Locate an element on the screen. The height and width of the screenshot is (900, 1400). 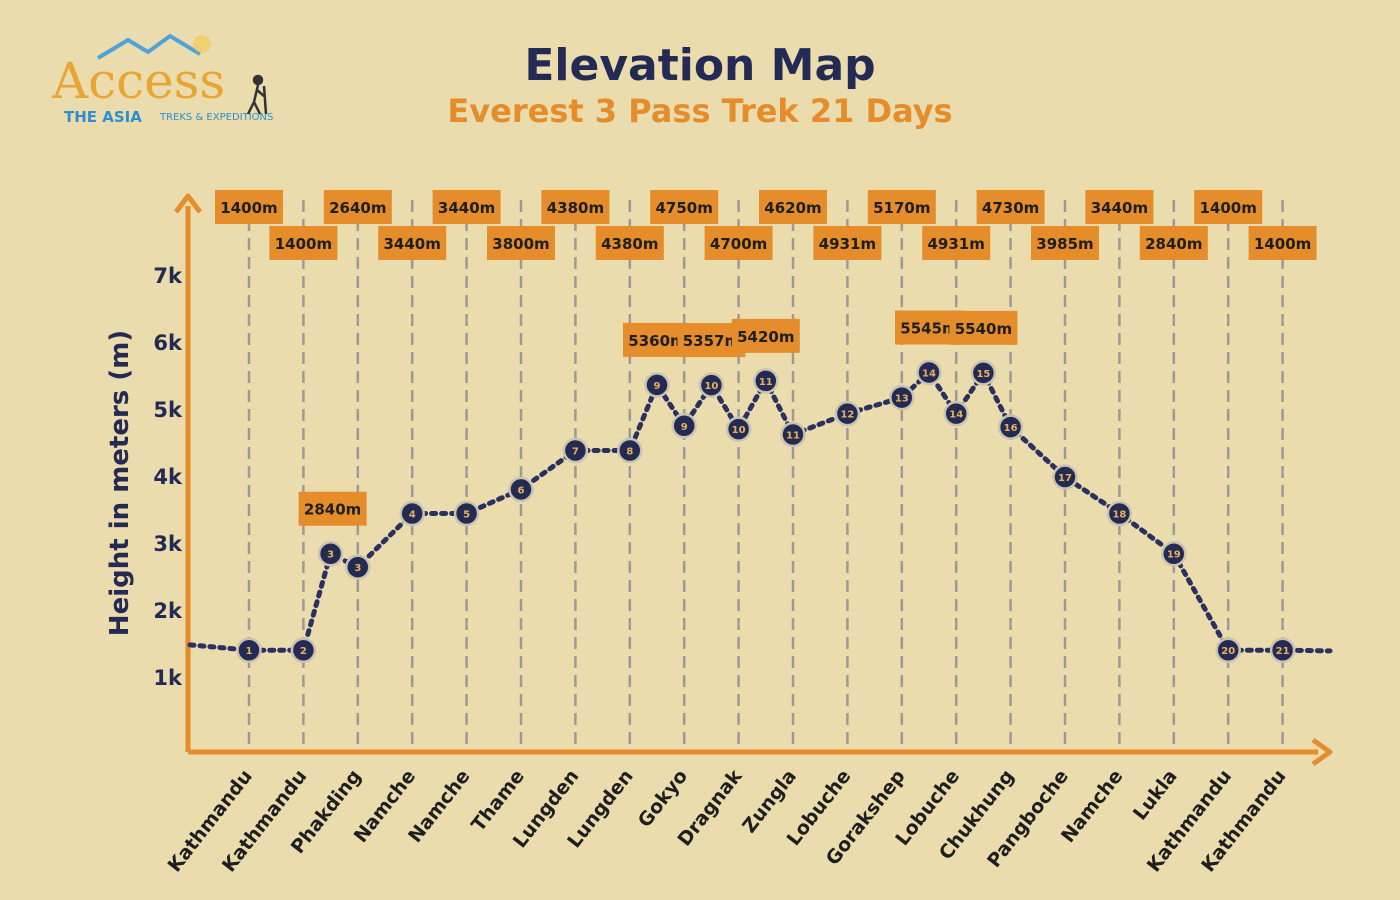
logo-brand-text: Access is located at coordinates (138, 81).